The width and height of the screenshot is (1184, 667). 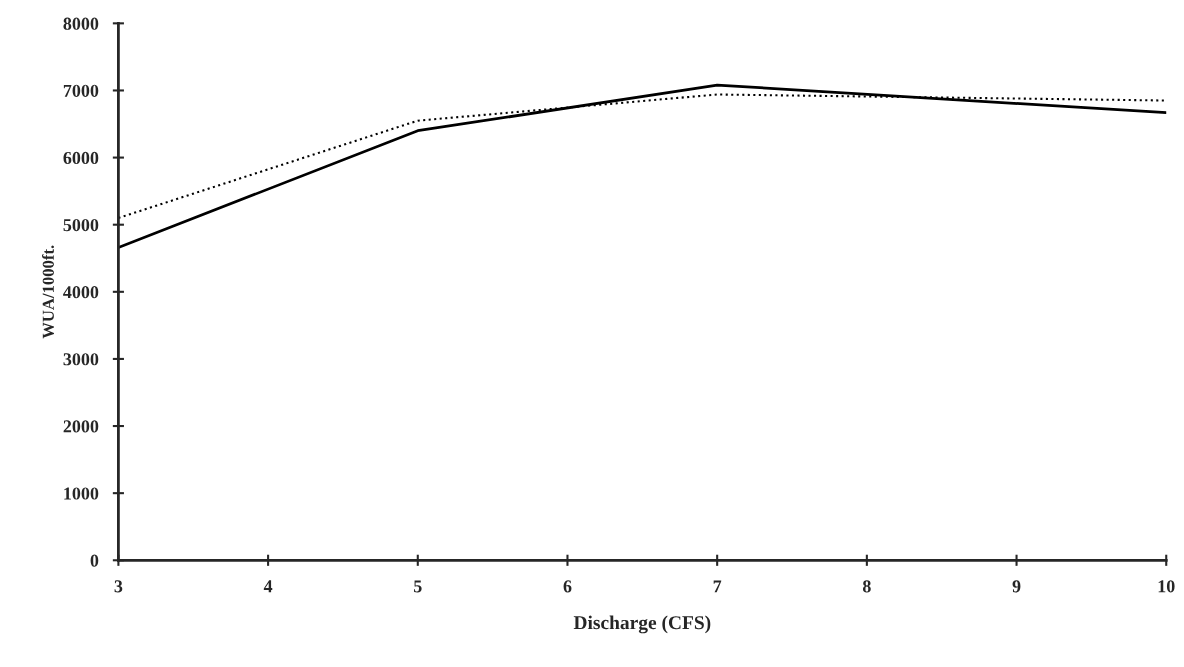 I want to click on y-axis-title: WUA/1000ft., so click(x=48, y=292).